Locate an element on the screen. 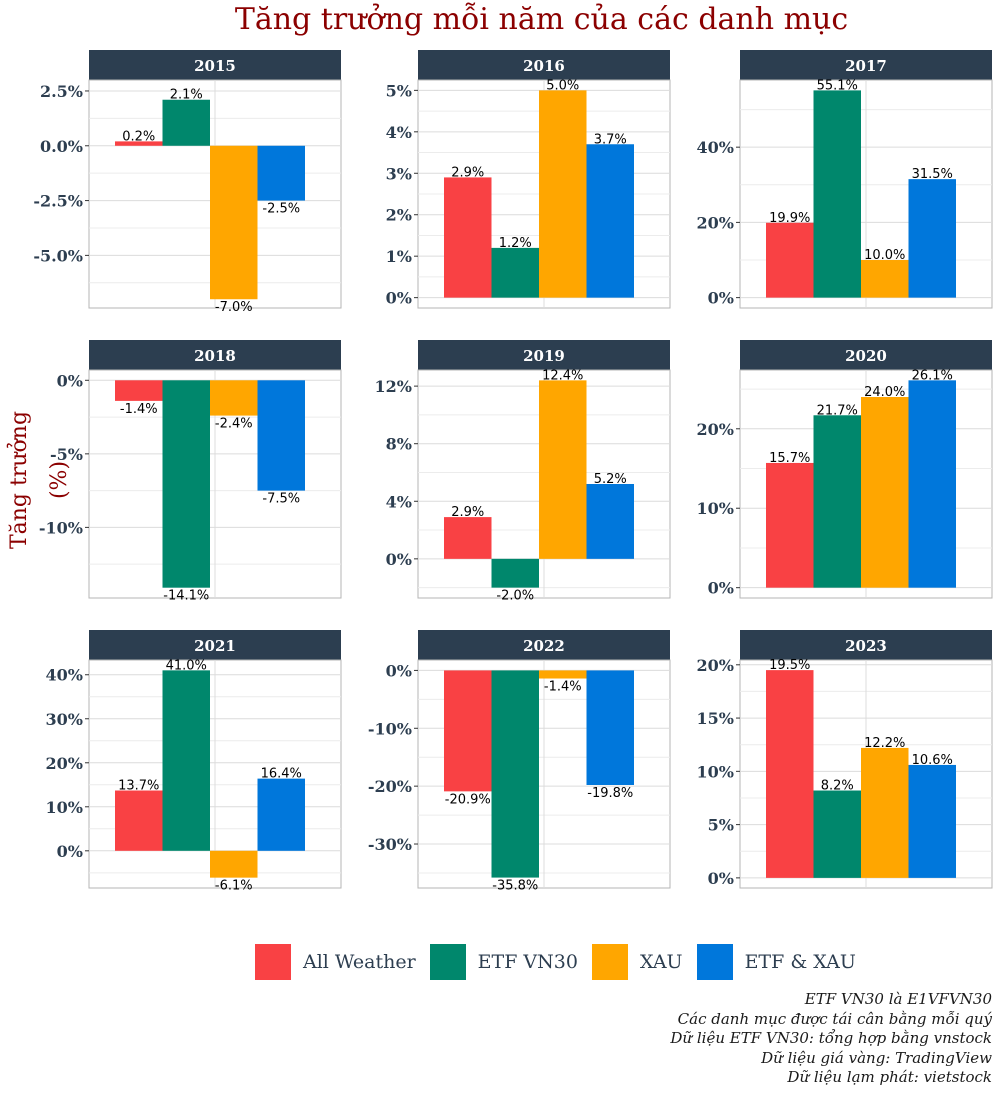  data-label: -7.0% is located at coordinates (234, 307).